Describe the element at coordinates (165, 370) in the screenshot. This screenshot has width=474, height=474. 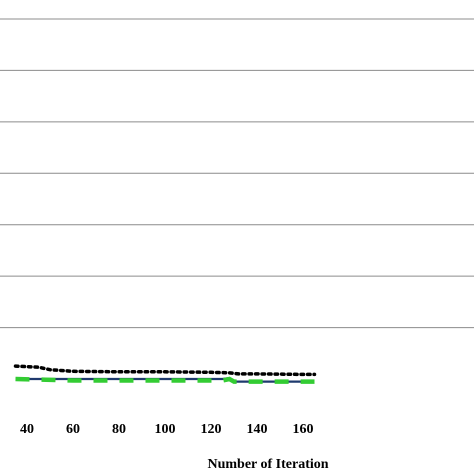
I see `series-line-dotted` at that location.